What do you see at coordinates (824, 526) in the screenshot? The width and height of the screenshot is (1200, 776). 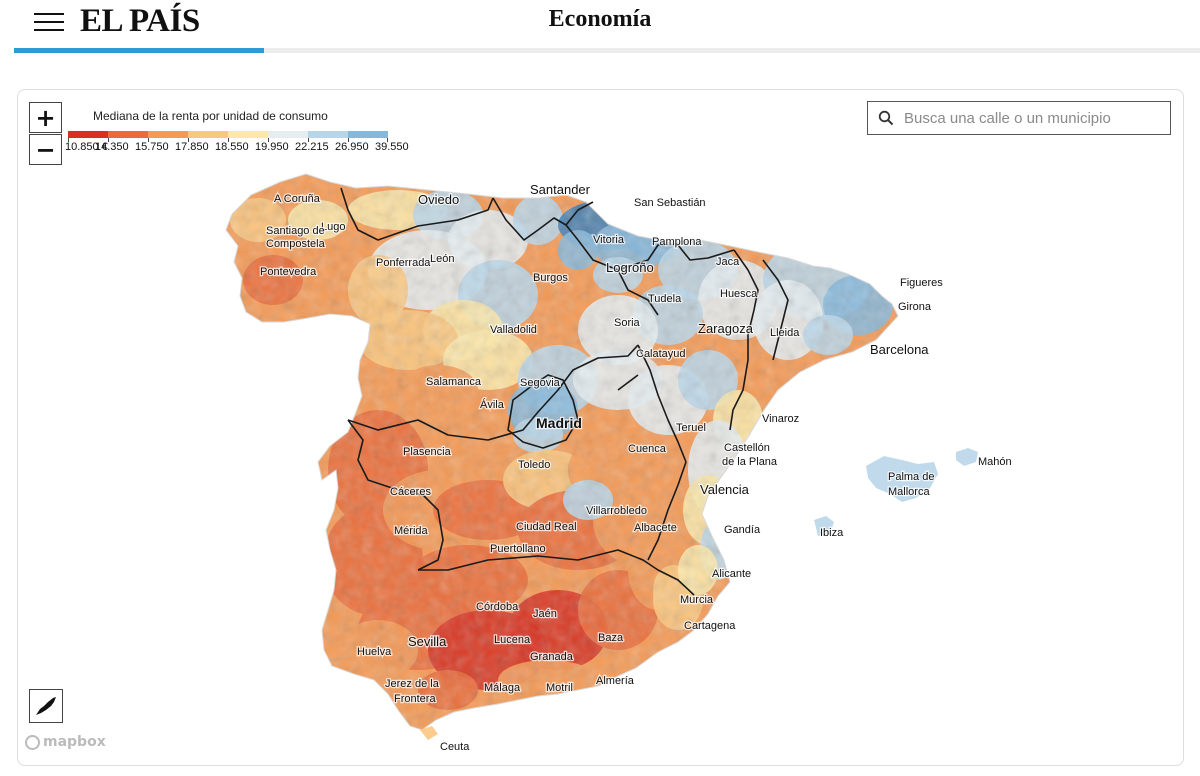 I see `island-ibiza` at bounding box center [824, 526].